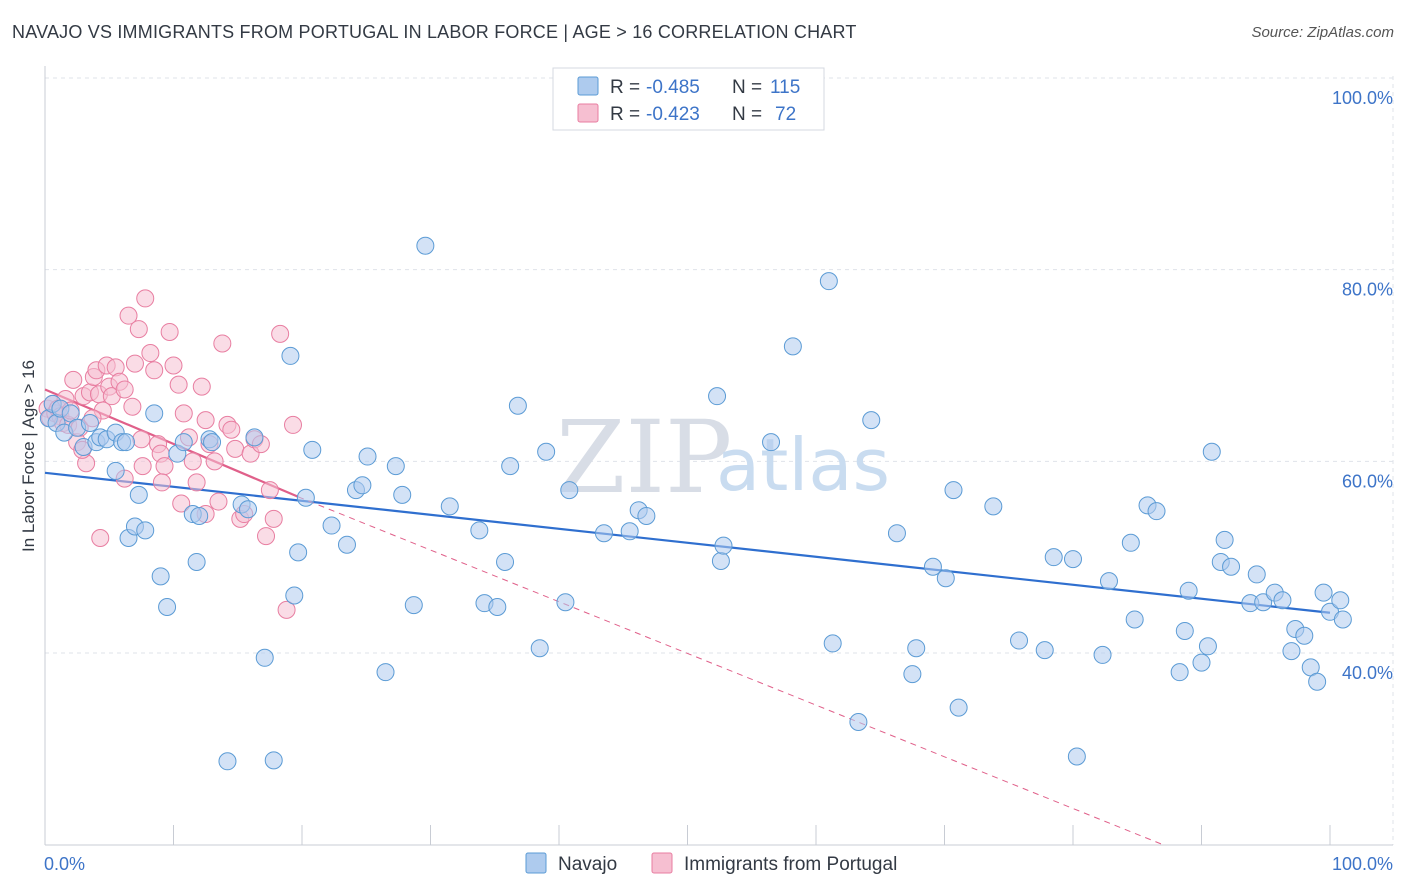 The width and height of the screenshot is (1406, 892). What do you see at coordinates (587, 864) in the screenshot?
I see `bottom-legend-navajo: Navajo` at bounding box center [587, 864].